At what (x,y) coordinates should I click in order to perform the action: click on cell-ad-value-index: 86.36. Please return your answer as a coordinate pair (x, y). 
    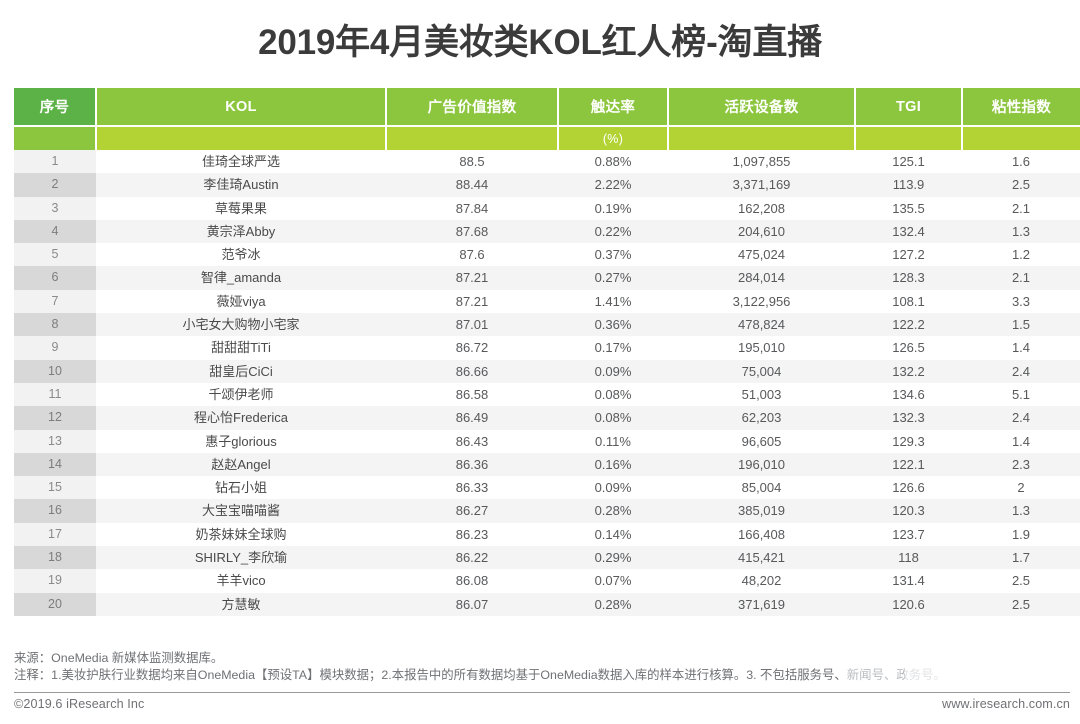
    Looking at the image, I should click on (472, 464).